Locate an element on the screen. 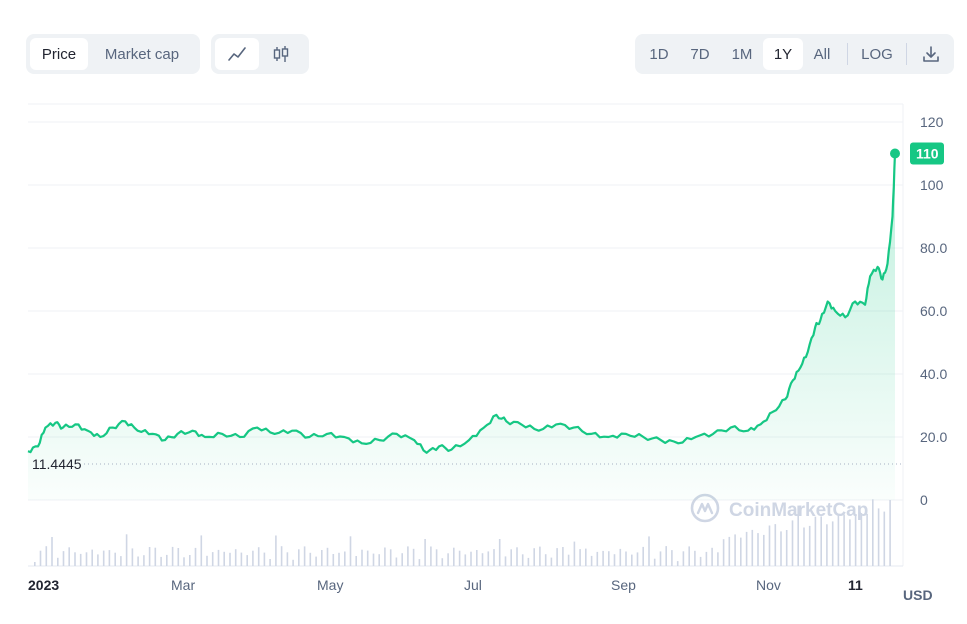 Image resolution: width=967 pixels, height=624 pixels. range-1m-button: 1M is located at coordinates (742, 54).